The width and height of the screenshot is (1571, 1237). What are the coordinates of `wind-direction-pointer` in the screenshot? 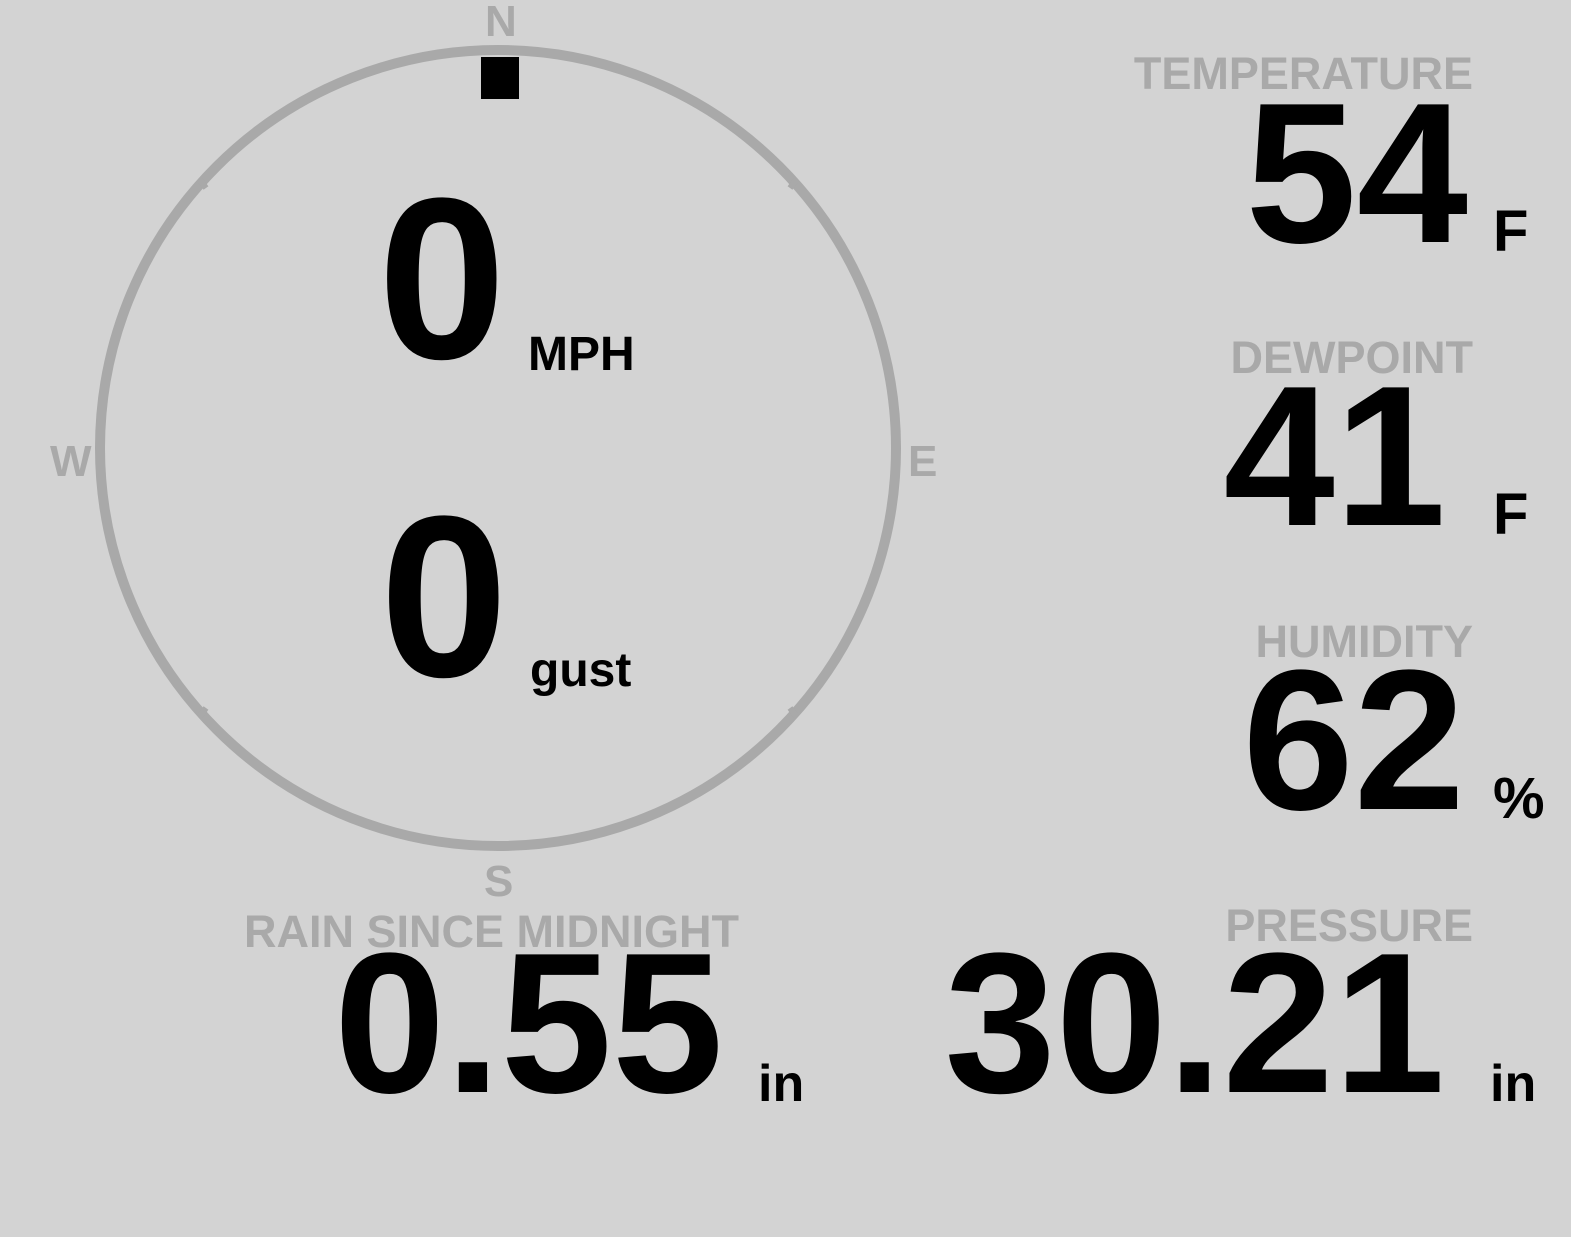 It's located at (500, 78).